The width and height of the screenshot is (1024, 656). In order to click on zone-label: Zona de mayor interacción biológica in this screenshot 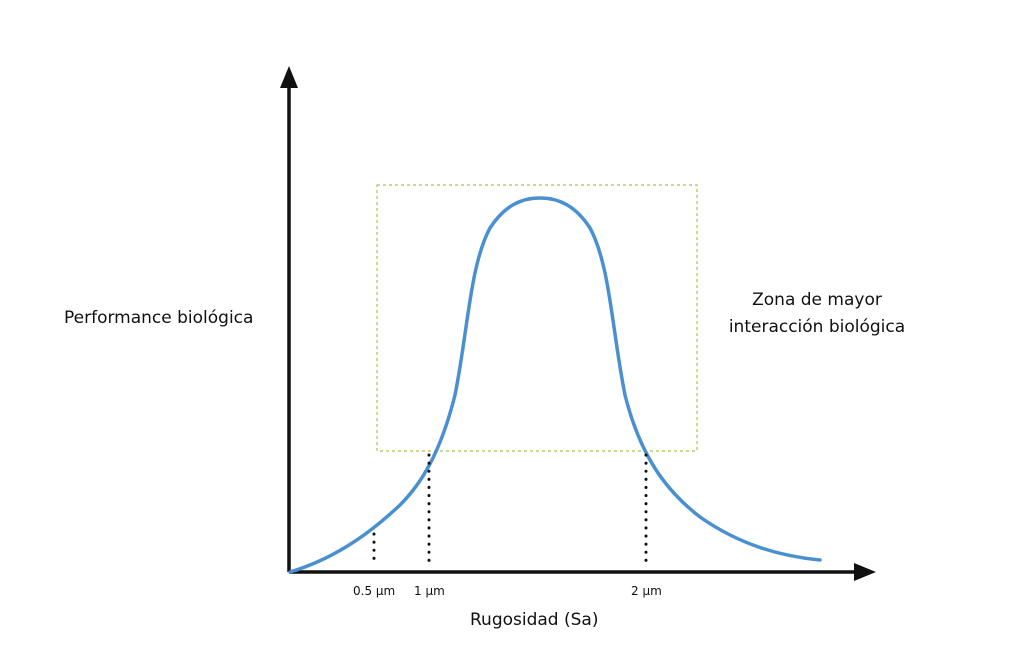, I will do `click(817, 314)`.